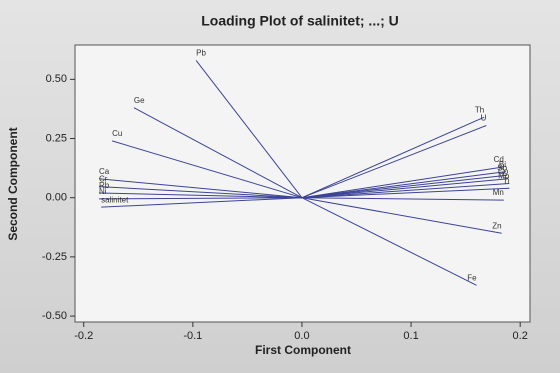  Describe the element at coordinates (13, 183) in the screenshot. I see `y-axis-label: Second Component` at that location.